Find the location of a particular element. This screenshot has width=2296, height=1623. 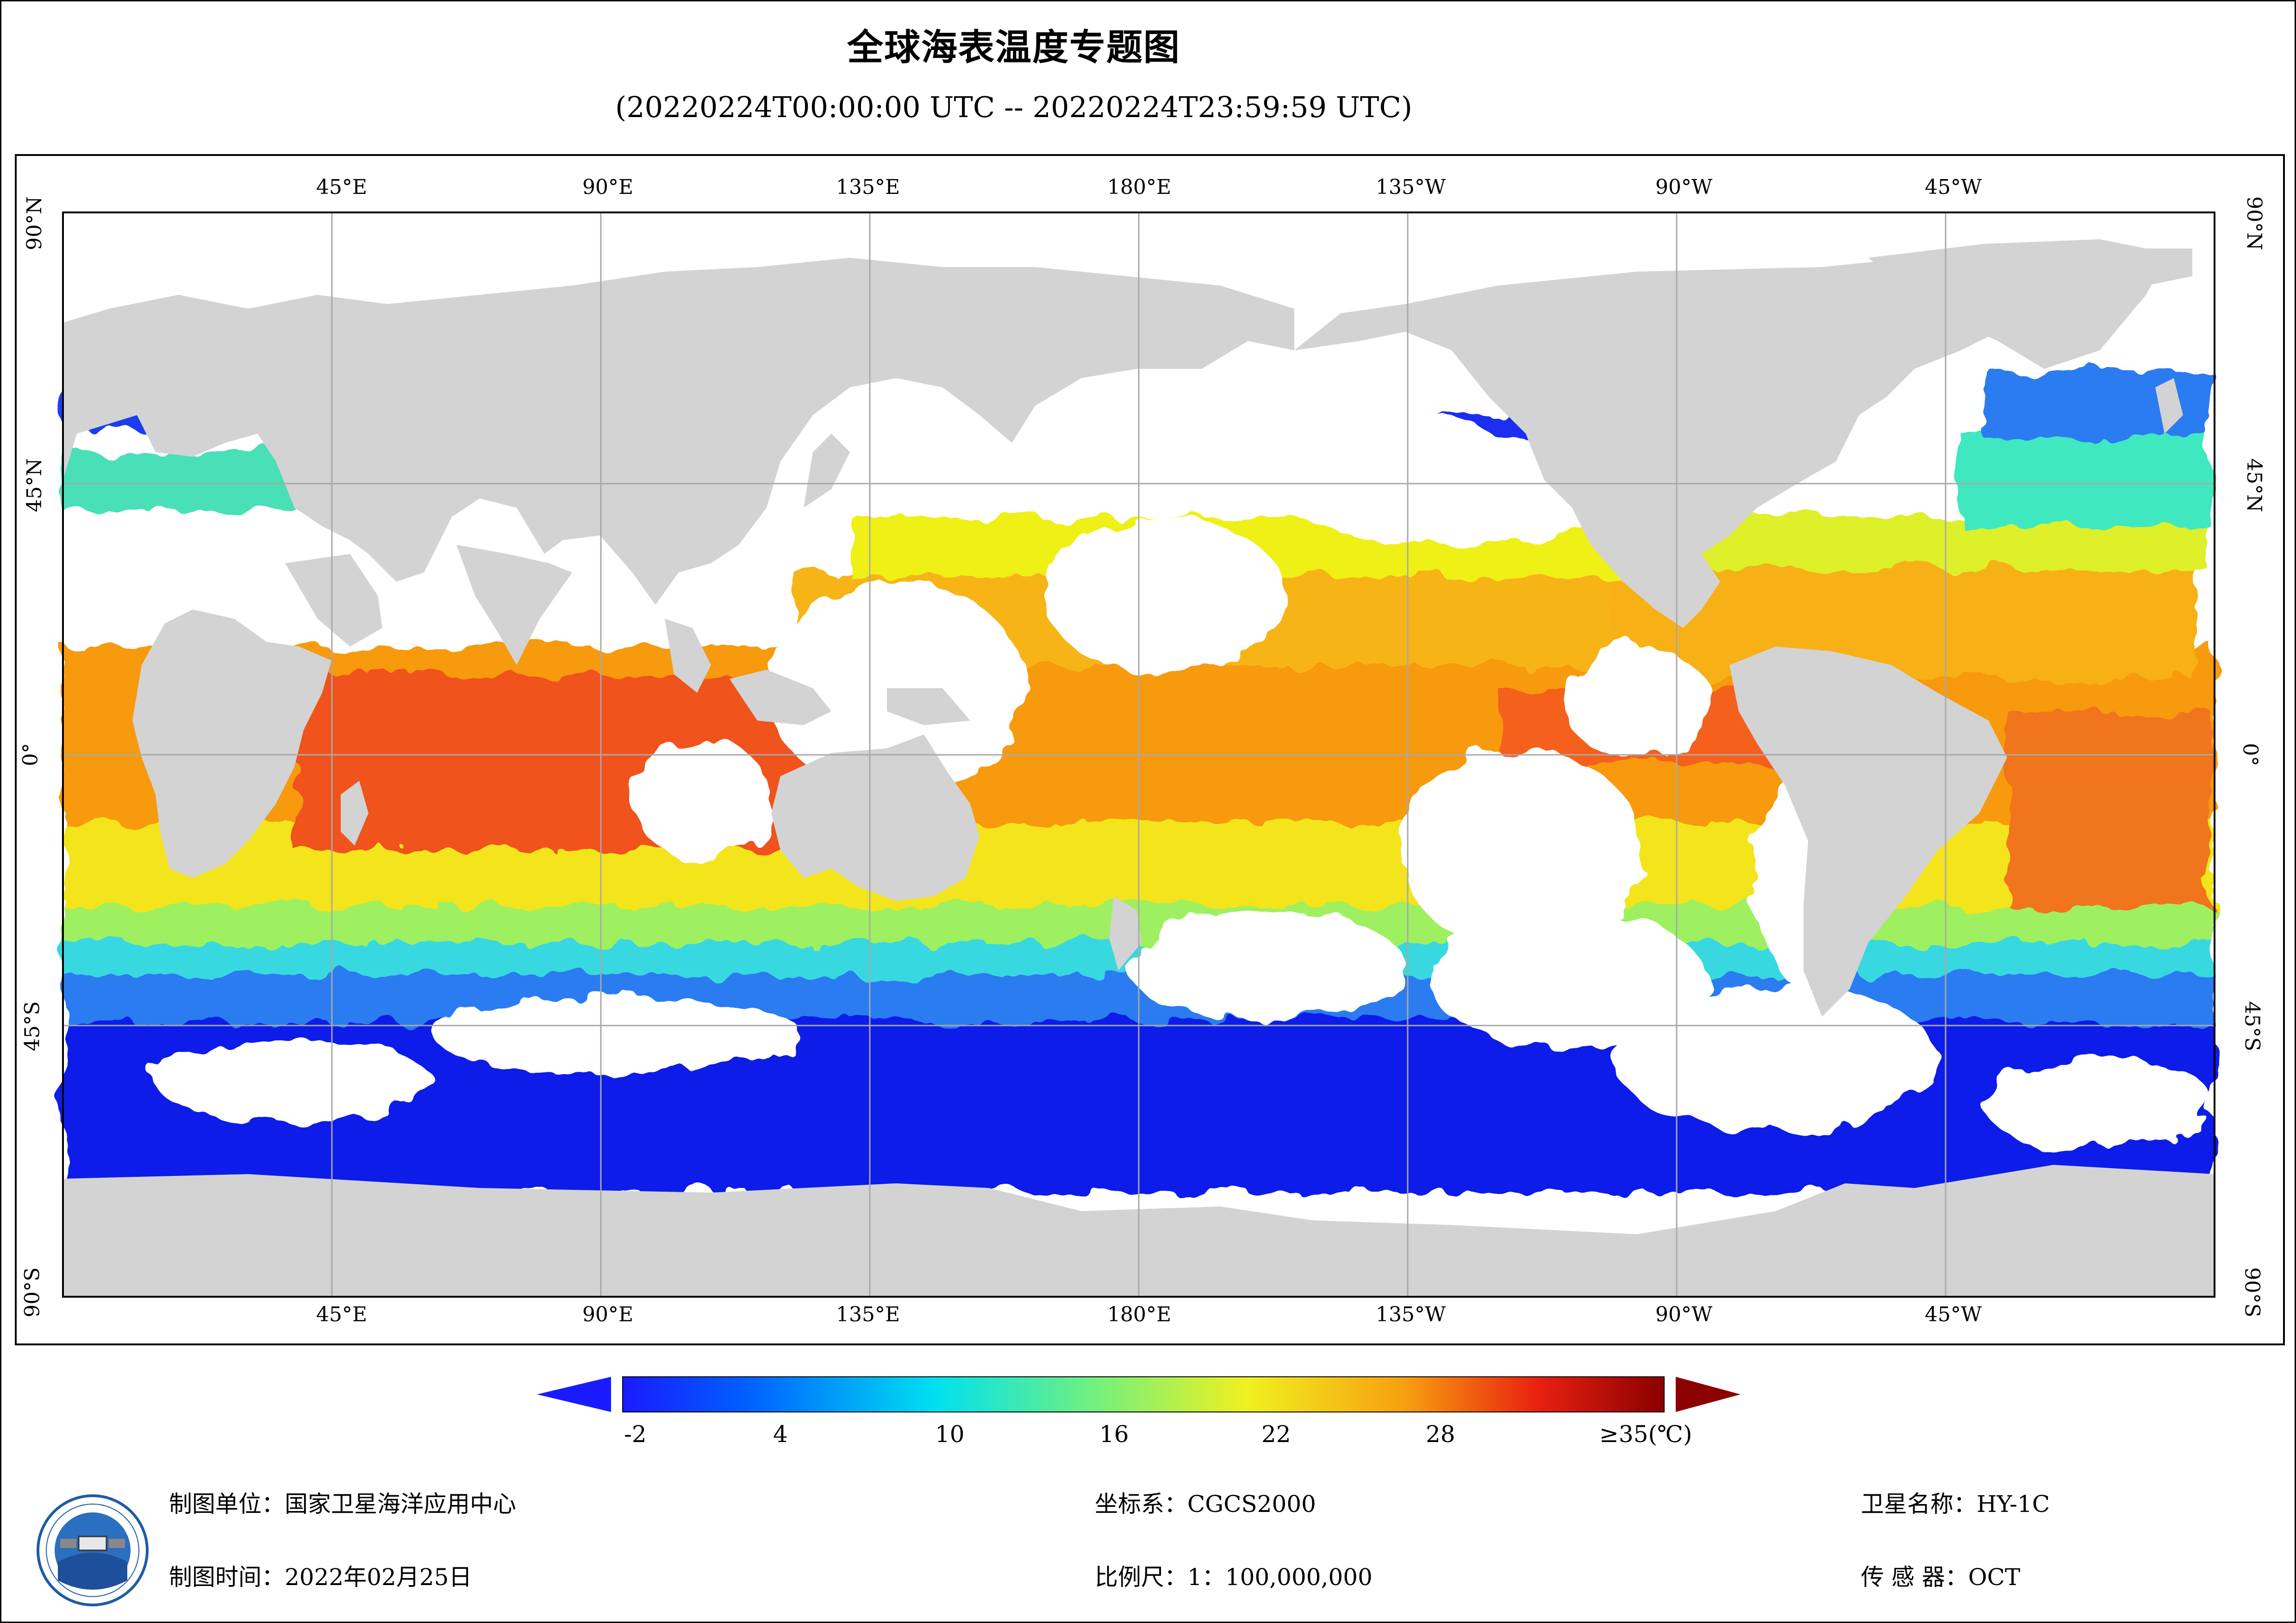

legend-colorbar is located at coordinates (1143, 1394).